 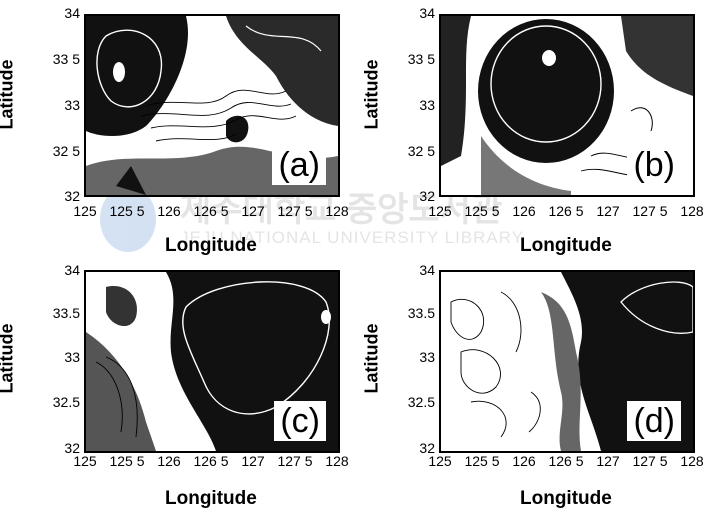 What do you see at coordinates (212, 105) in the screenshot?
I see `map-panel-a: (a)` at bounding box center [212, 105].